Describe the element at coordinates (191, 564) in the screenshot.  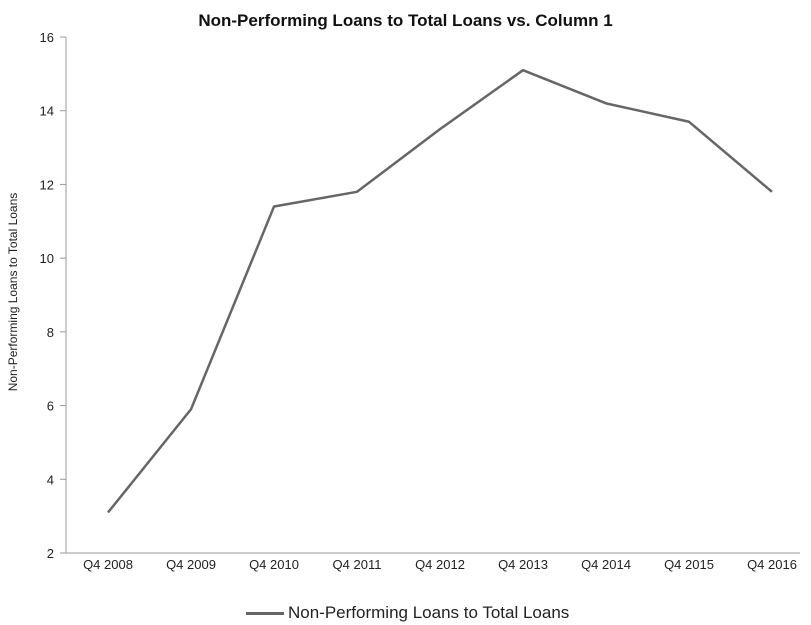
I see `x-tick-label: Q4 2009` at that location.